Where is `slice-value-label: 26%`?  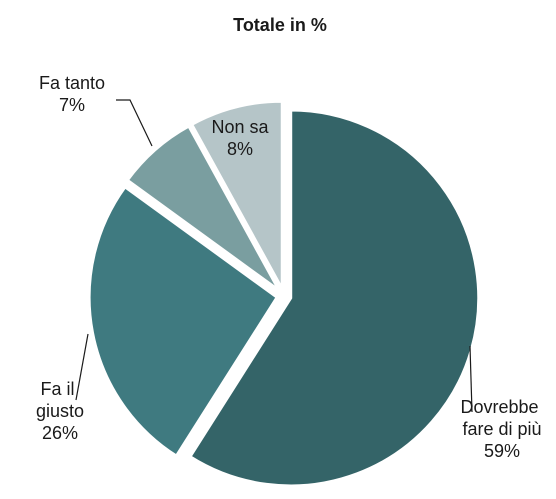 slice-value-label: 26% is located at coordinates (60, 433).